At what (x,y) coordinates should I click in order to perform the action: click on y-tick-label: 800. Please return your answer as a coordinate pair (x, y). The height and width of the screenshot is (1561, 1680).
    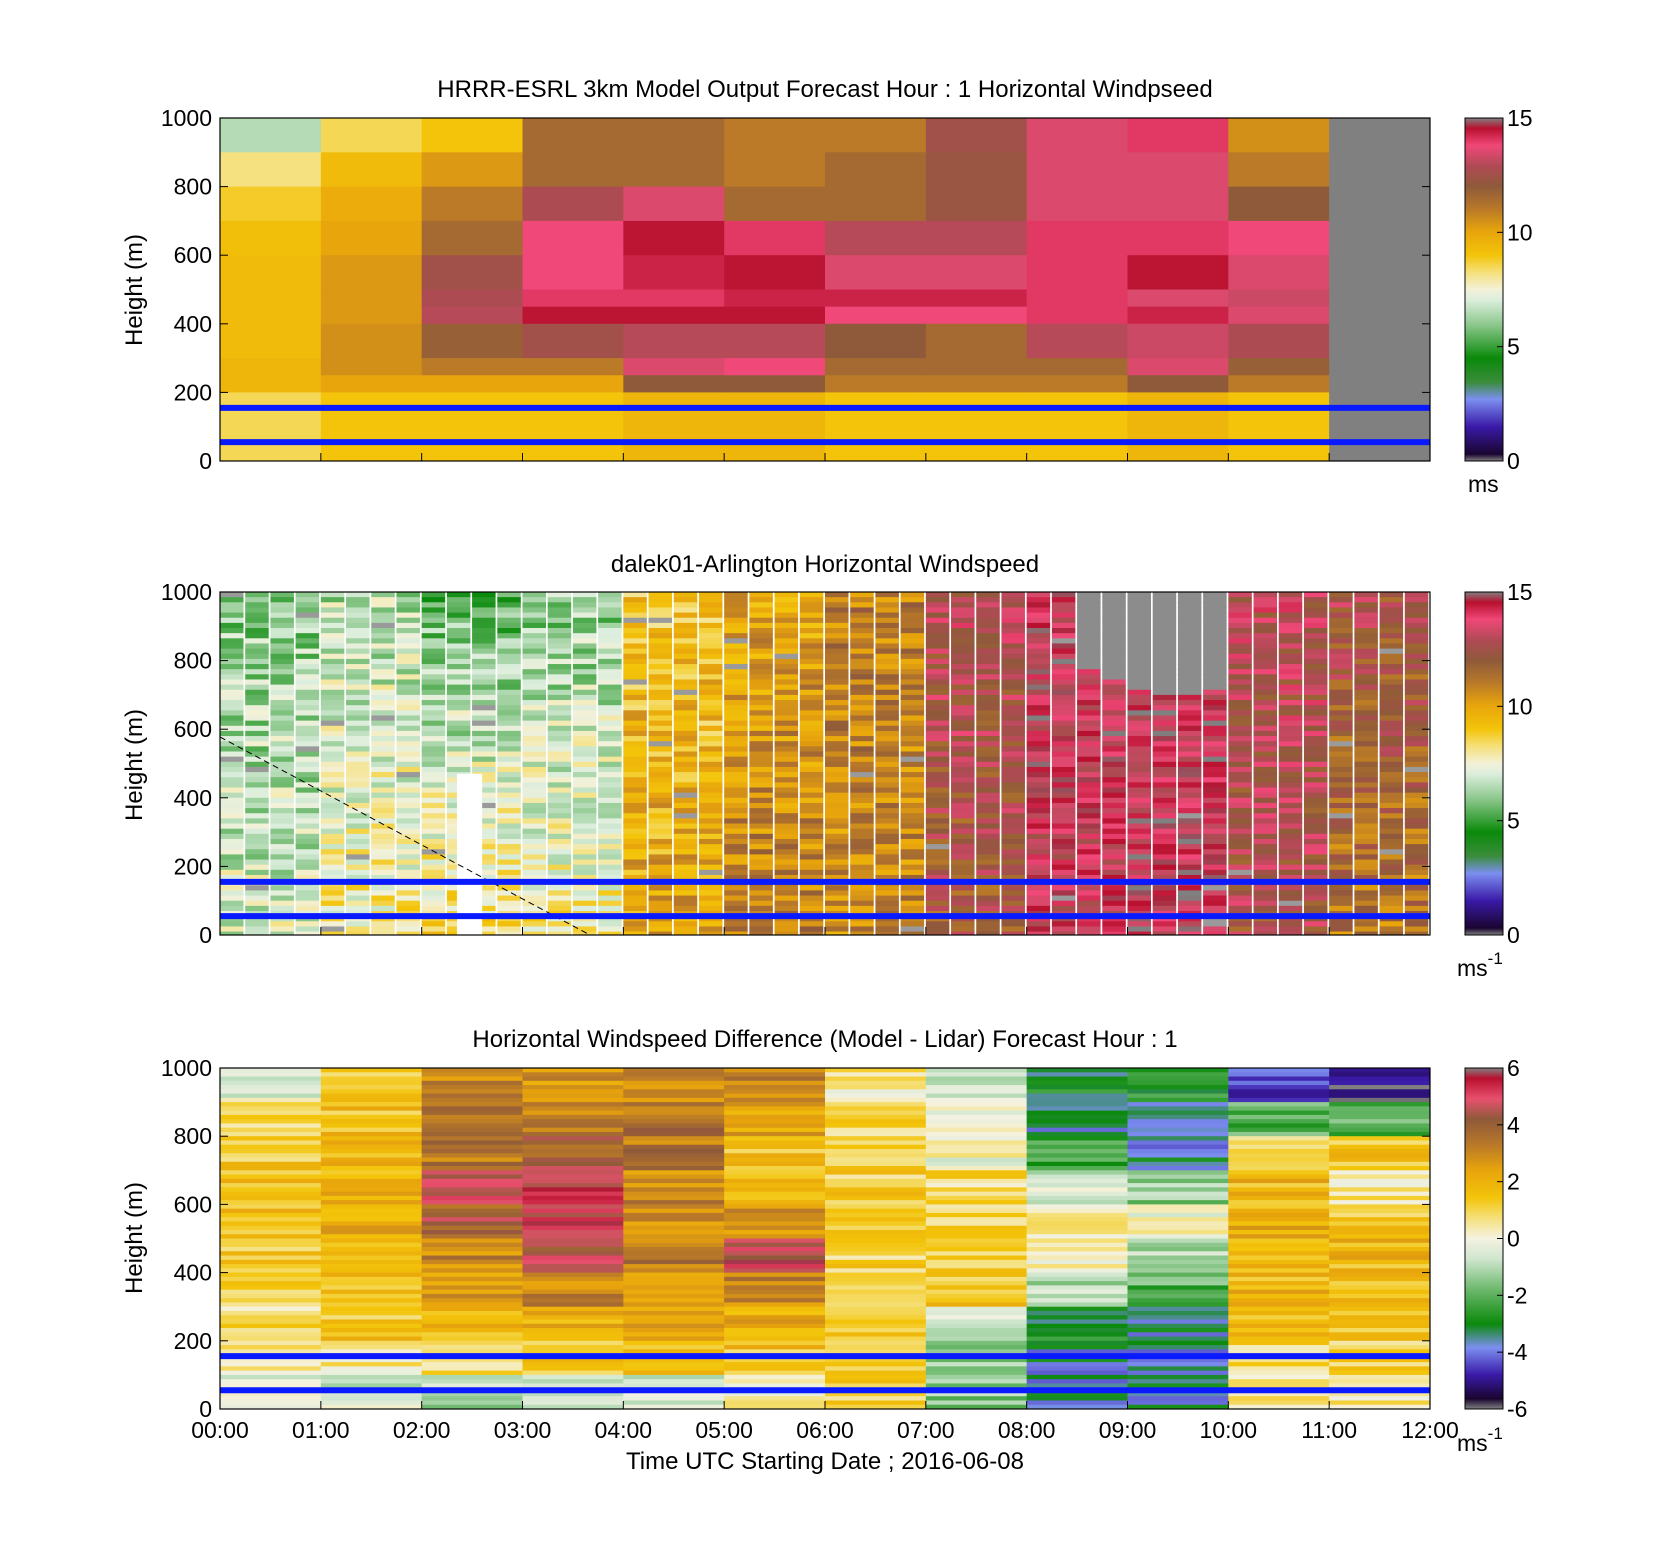
    Looking at the image, I should click on (193, 187).